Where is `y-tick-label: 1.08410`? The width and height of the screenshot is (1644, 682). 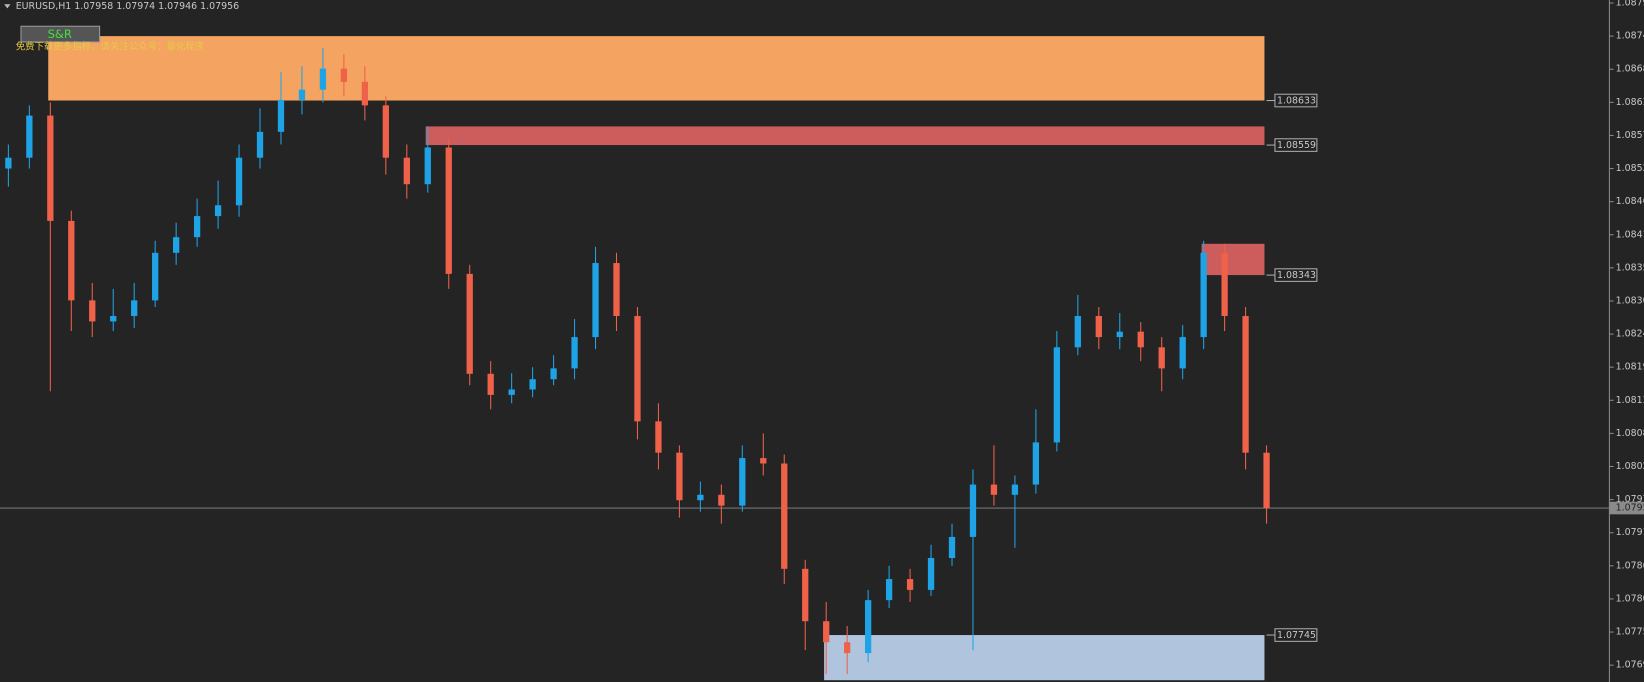
y-tick-label: 1.08410 is located at coordinates (1630, 234).